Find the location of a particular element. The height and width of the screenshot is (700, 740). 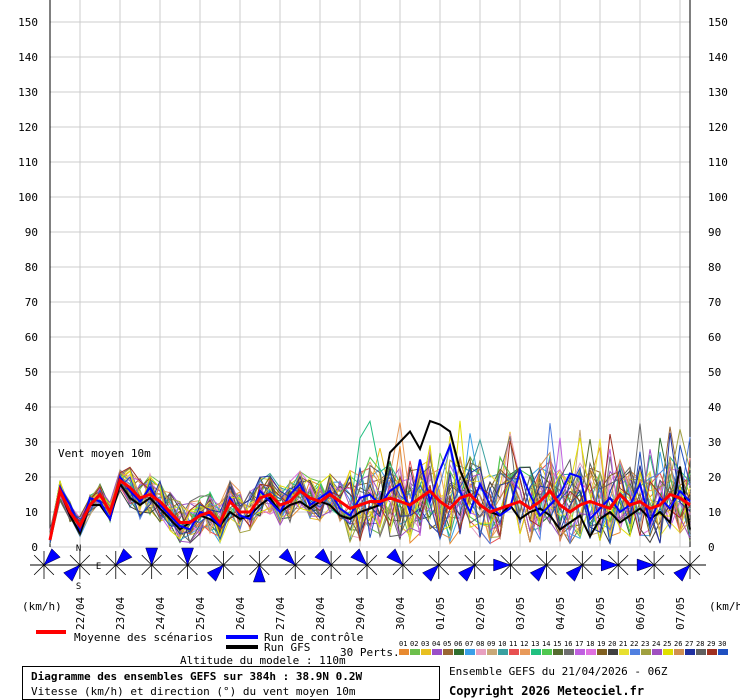

y-tick-label-right: 30 is located at coordinates (714, 442).